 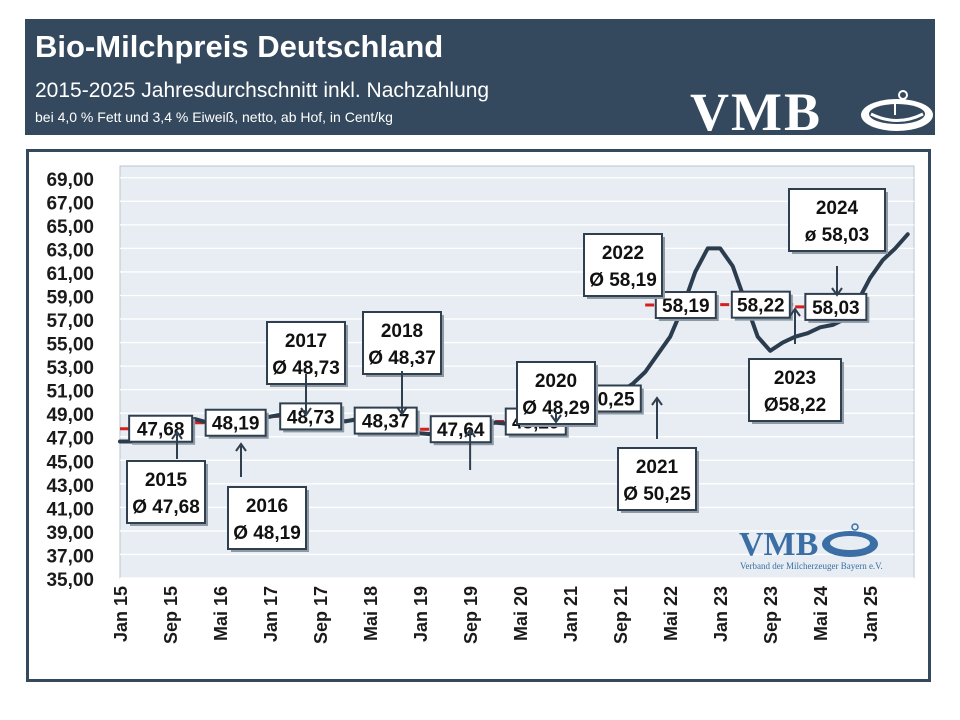 I want to click on annotation-year: 2015, so click(x=166, y=480).